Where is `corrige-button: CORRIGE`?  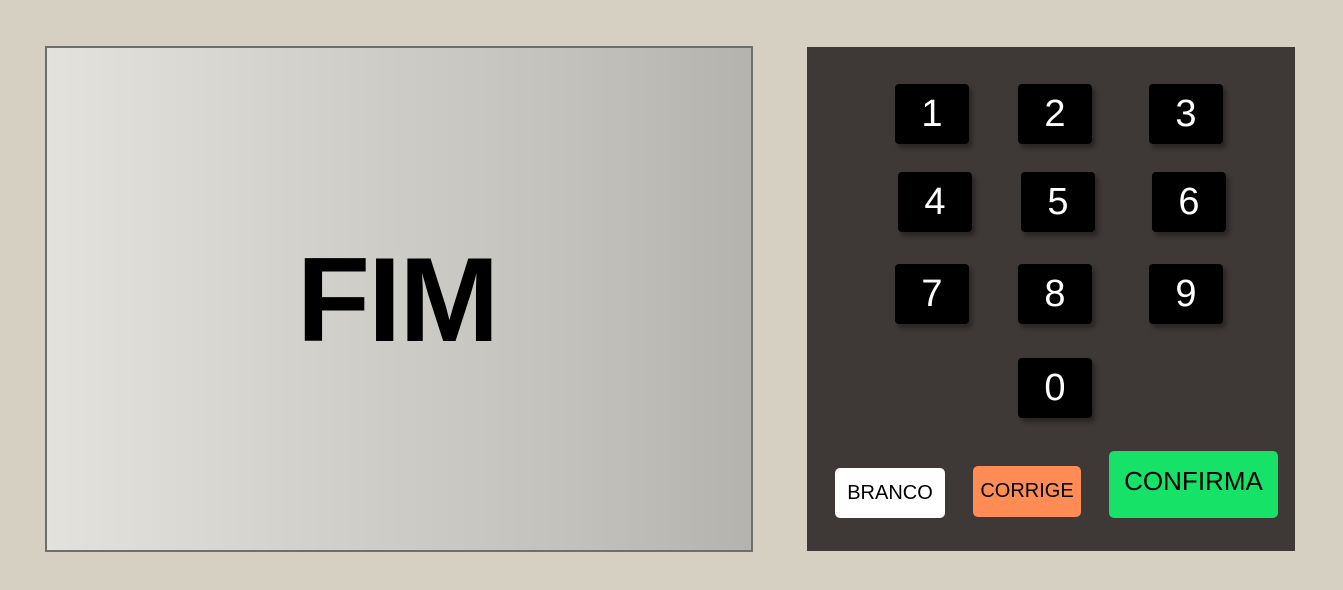 corrige-button: CORRIGE is located at coordinates (1027, 491).